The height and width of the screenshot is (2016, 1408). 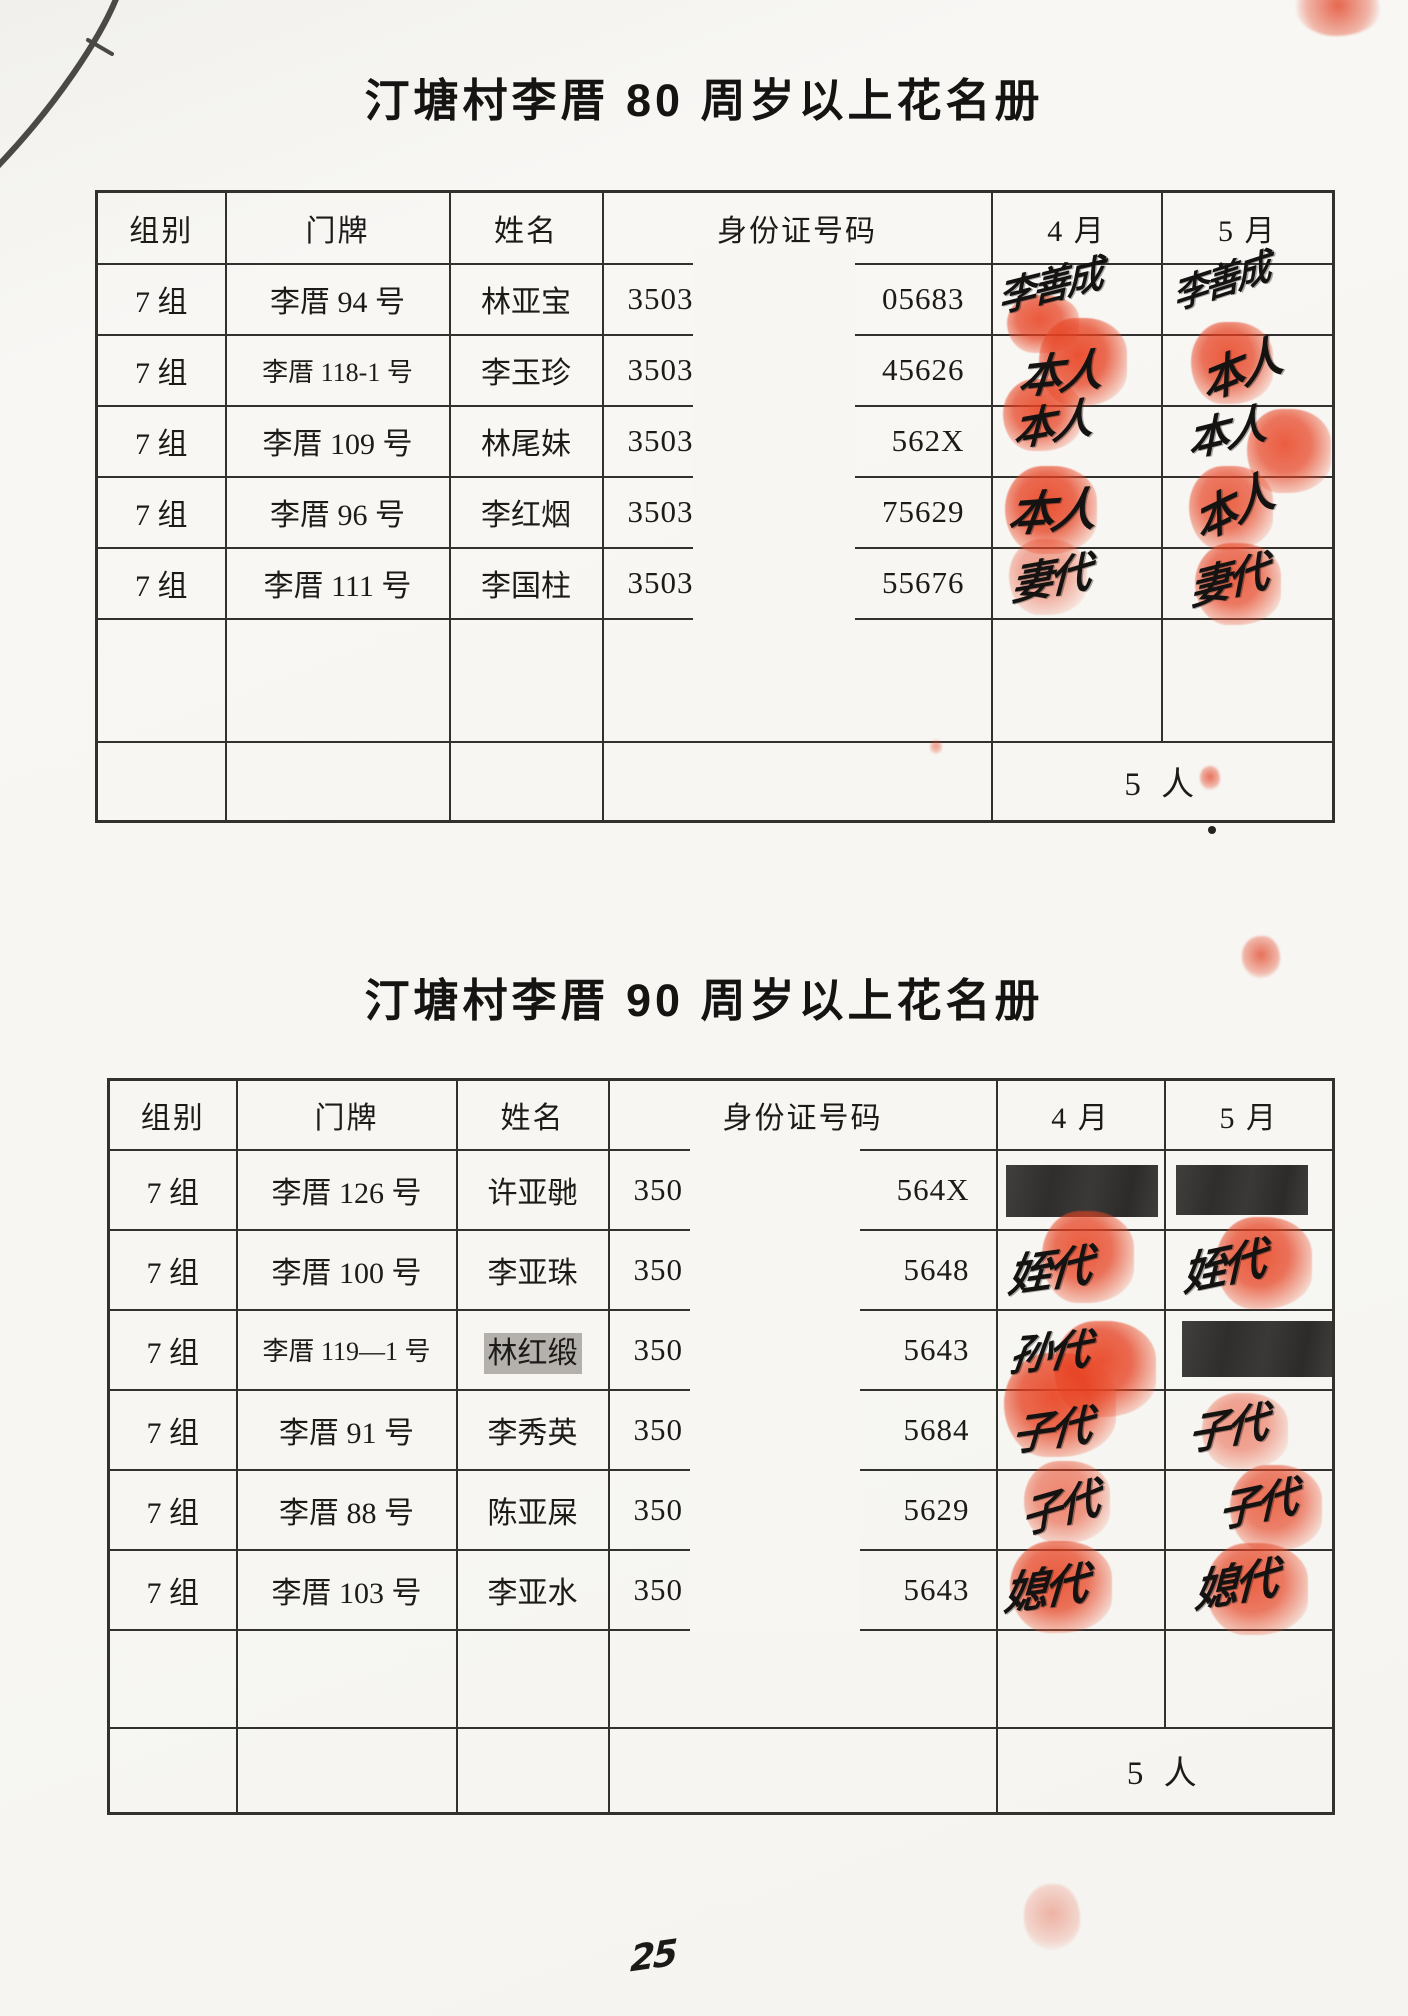 What do you see at coordinates (936, 1429) in the screenshot?
I see `id-suffix: 5684` at bounding box center [936, 1429].